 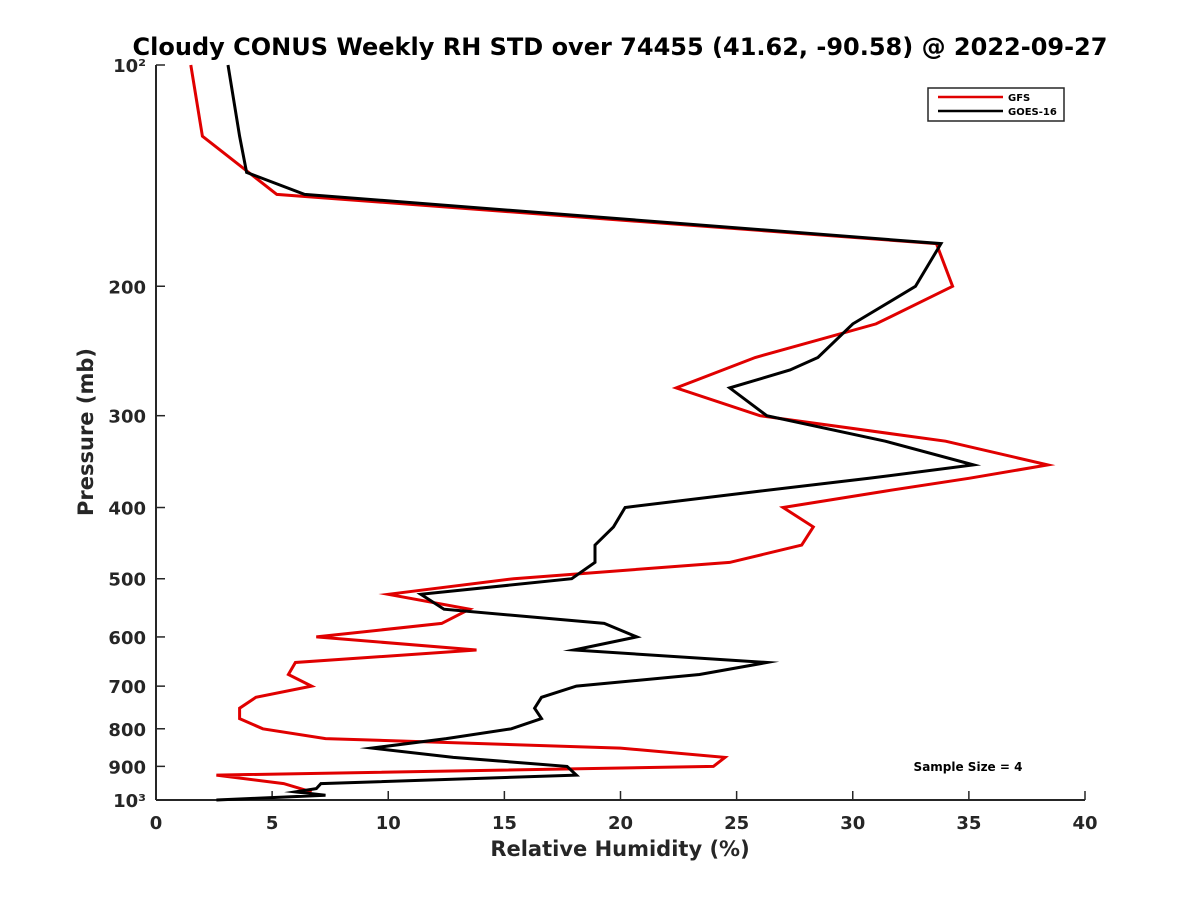 What do you see at coordinates (127, 417) in the screenshot?
I see `y-tick-label: 300` at bounding box center [127, 417].